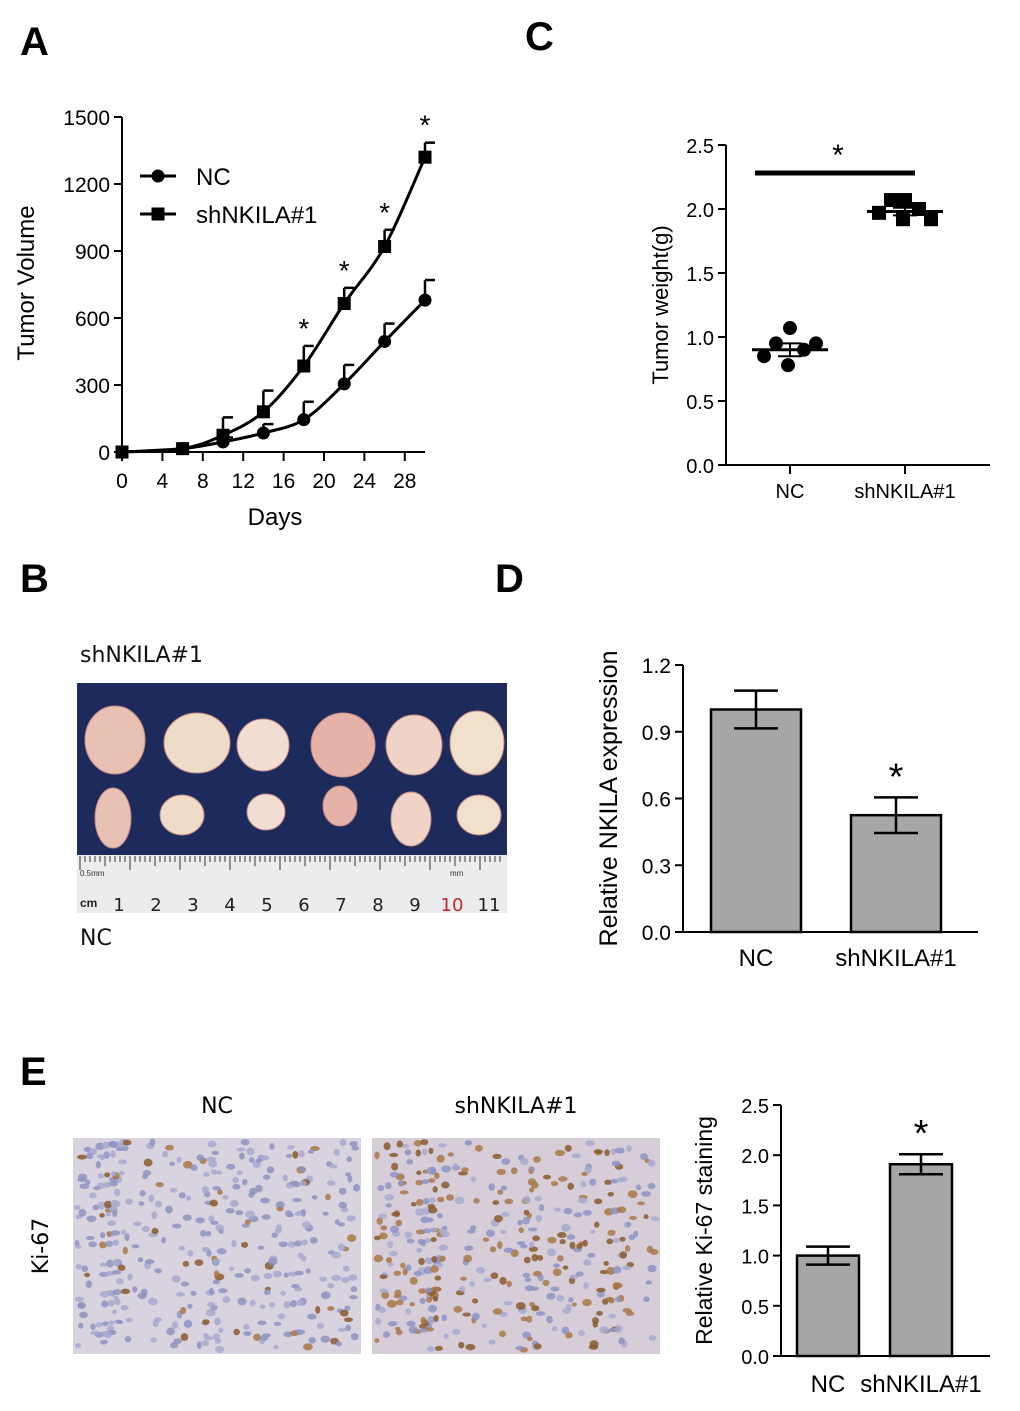 This screenshot has height=1411, width=1020. I want to click on tumor-specimens, so click(294, 777).